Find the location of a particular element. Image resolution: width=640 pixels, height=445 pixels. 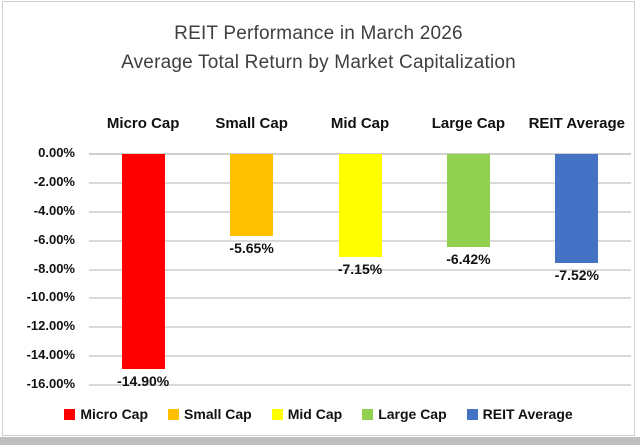

y-axis-tick-label: 0.00% is located at coordinates (56, 152).